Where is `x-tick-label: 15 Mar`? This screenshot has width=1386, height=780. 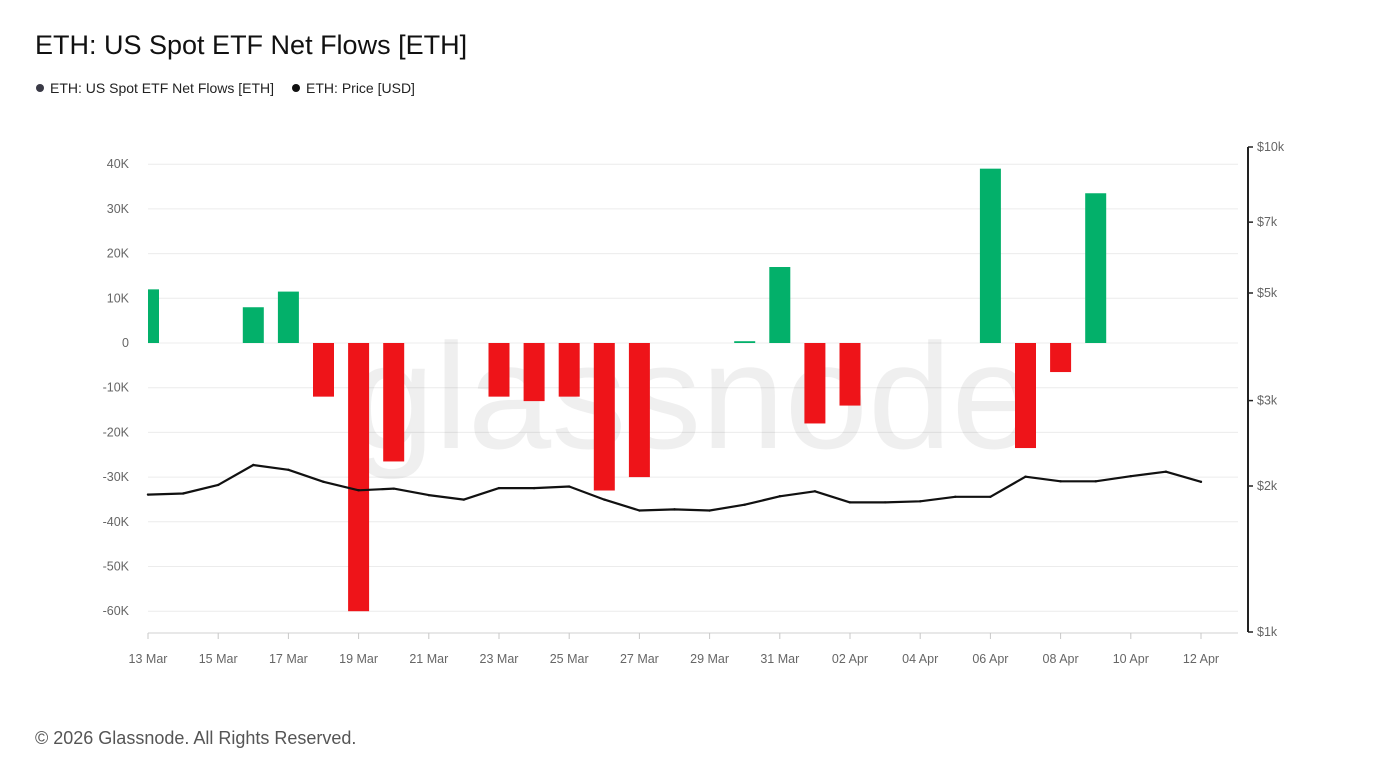 x-tick-label: 15 Mar is located at coordinates (218, 659).